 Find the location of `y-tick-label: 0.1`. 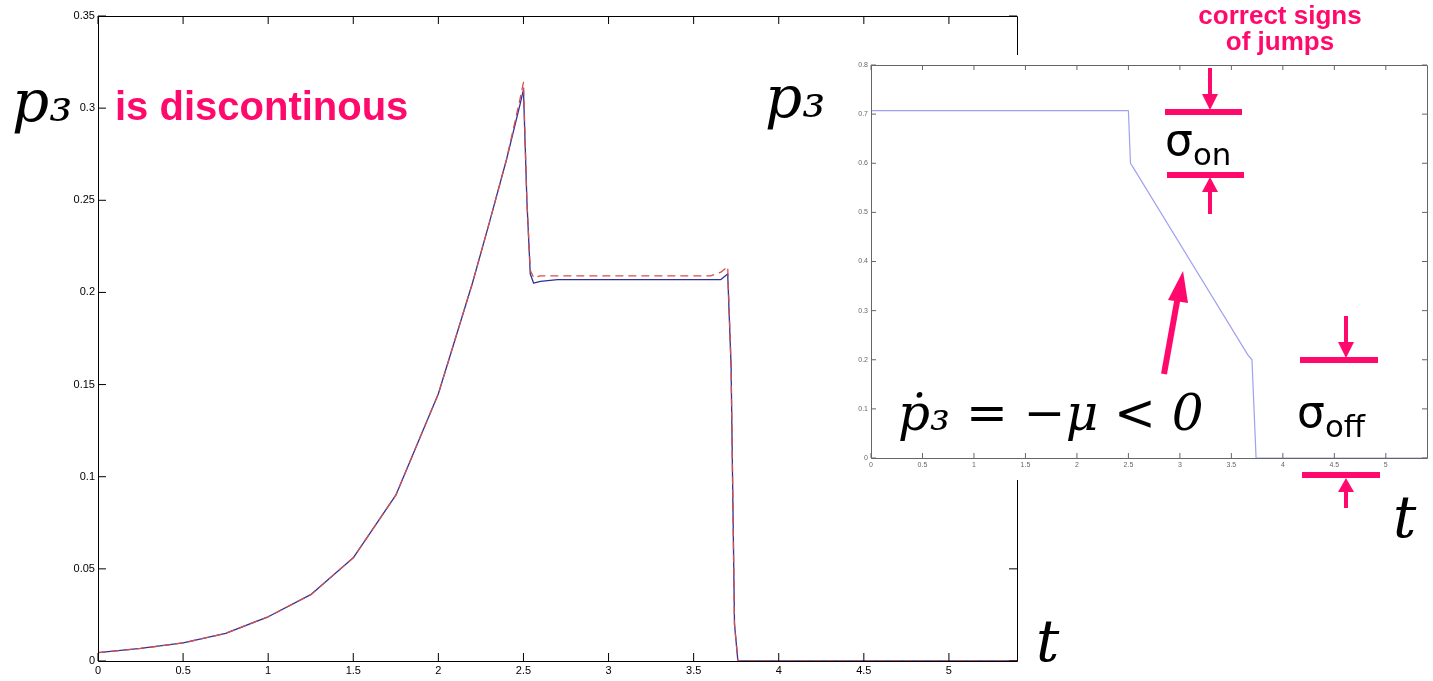

y-tick-label: 0.1 is located at coordinates (87, 475).